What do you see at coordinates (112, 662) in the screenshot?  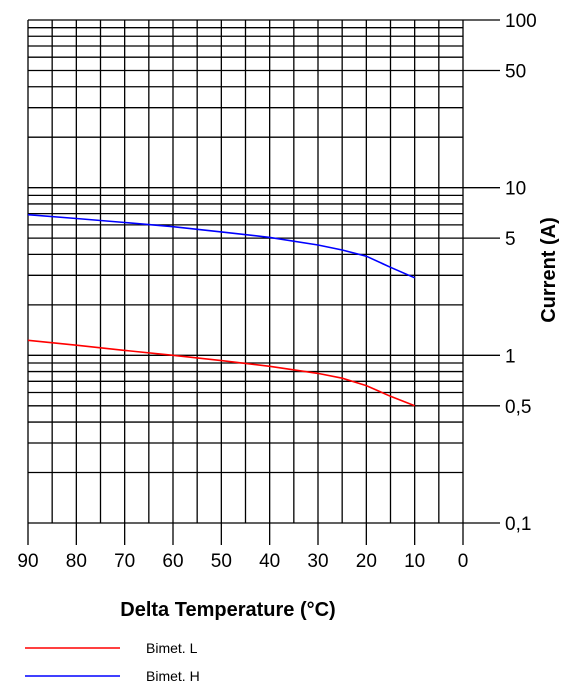 I see `legend: Bimet. L Bimet. H` at bounding box center [112, 662].